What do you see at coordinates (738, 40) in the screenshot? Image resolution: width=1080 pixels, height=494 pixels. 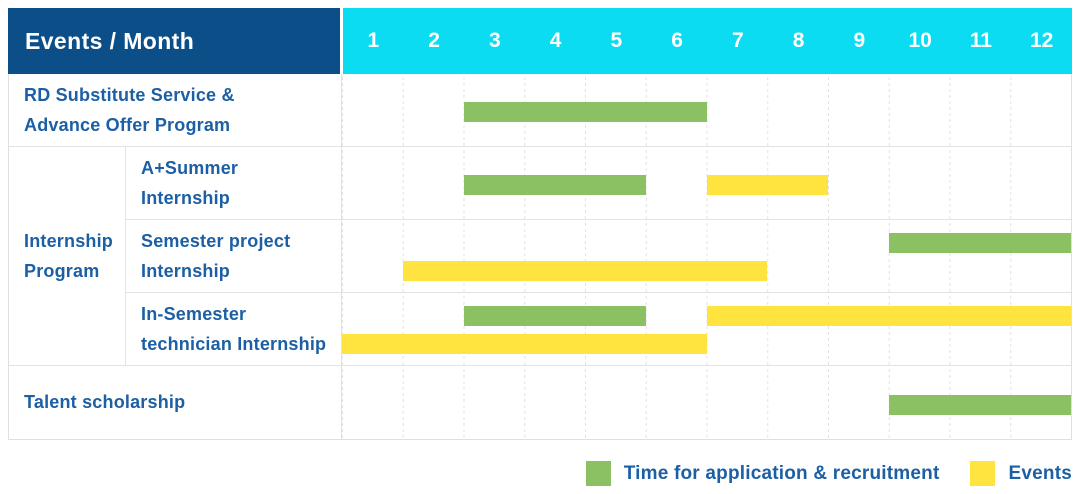 I see `month-header-cell: 7` at bounding box center [738, 40].